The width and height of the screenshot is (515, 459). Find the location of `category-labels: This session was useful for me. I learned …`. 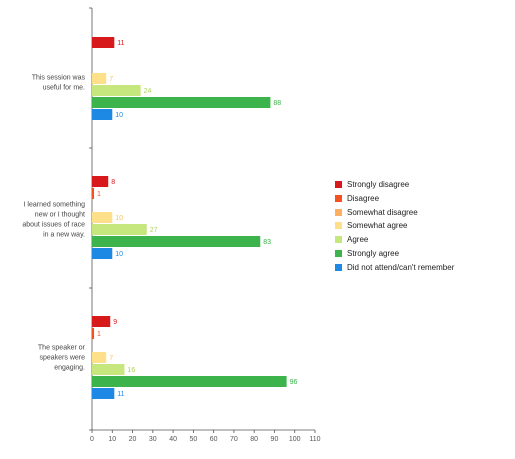

category-labels: This session was useful for me. I learned … is located at coordinates (53, 223).